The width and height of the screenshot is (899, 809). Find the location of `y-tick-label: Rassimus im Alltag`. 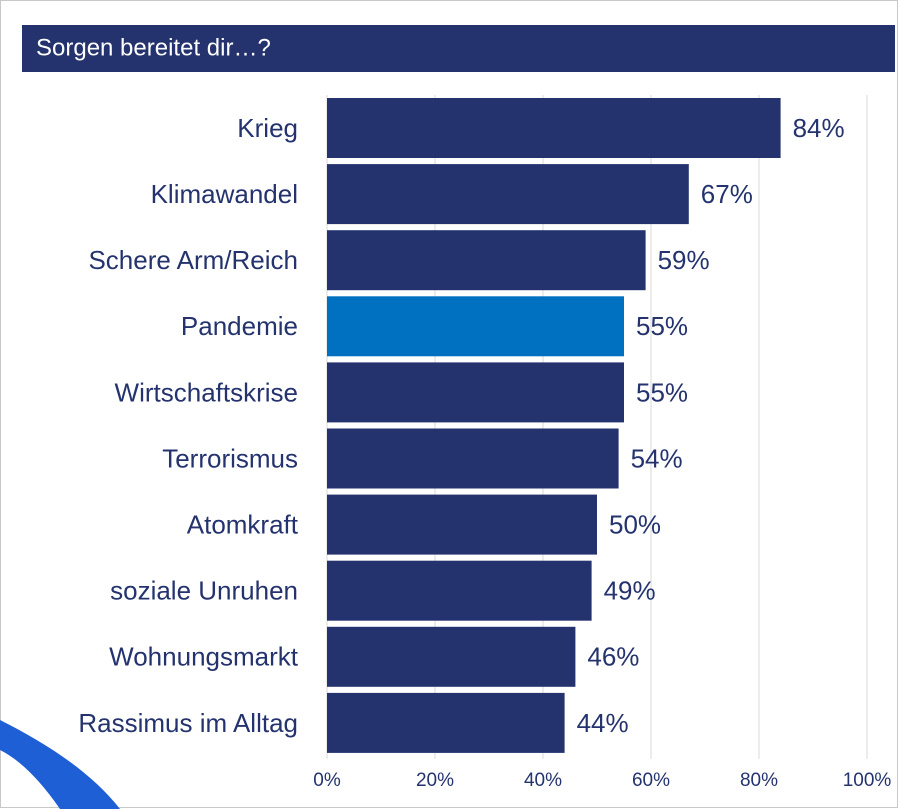

y-tick-label: Rassimus im Alltag is located at coordinates (188, 723).